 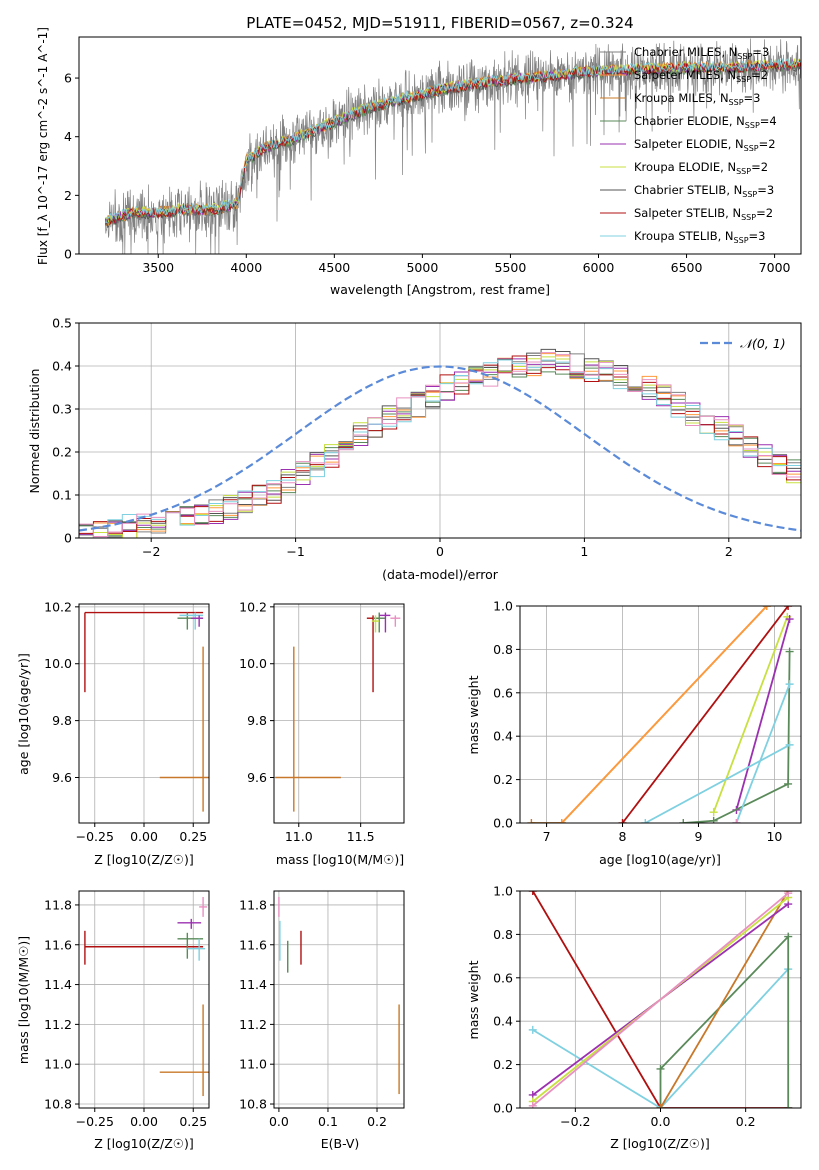 I want to click on x-tick-label: 11.0, so click(x=299, y=836).